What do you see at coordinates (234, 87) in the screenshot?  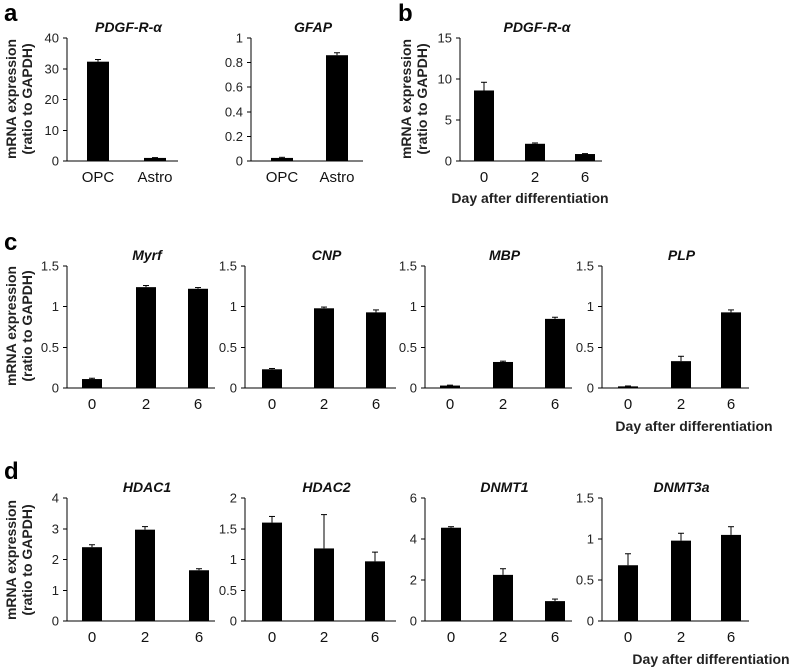 I see `y-tick-label: 0.6` at bounding box center [234, 87].